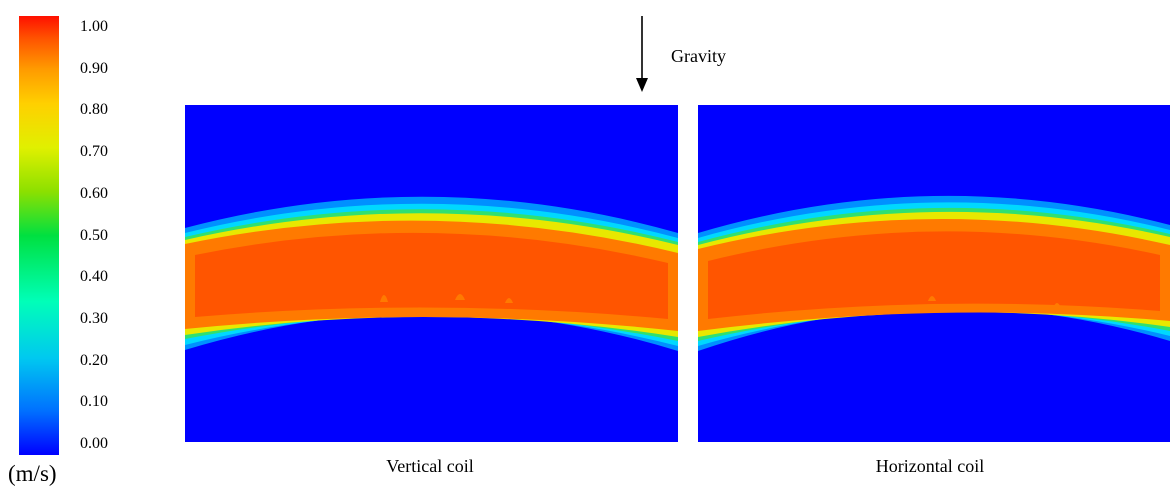 This screenshot has width=1170, height=495. I want to click on colorbar-tick-label: 0.70, so click(94, 151).